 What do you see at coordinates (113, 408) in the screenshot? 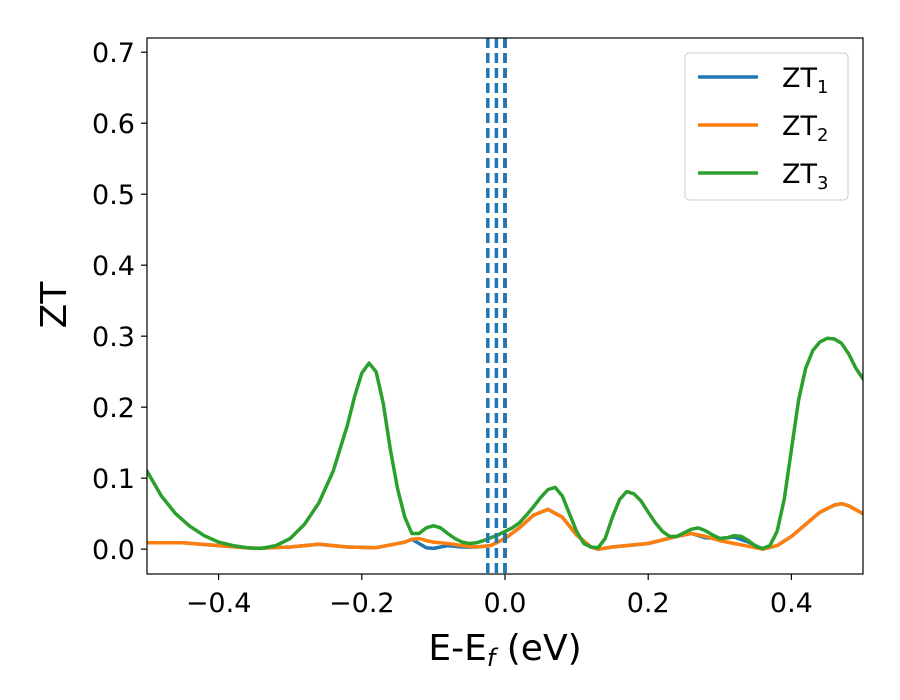
I see `y-tick-label: 0.2` at bounding box center [113, 408].